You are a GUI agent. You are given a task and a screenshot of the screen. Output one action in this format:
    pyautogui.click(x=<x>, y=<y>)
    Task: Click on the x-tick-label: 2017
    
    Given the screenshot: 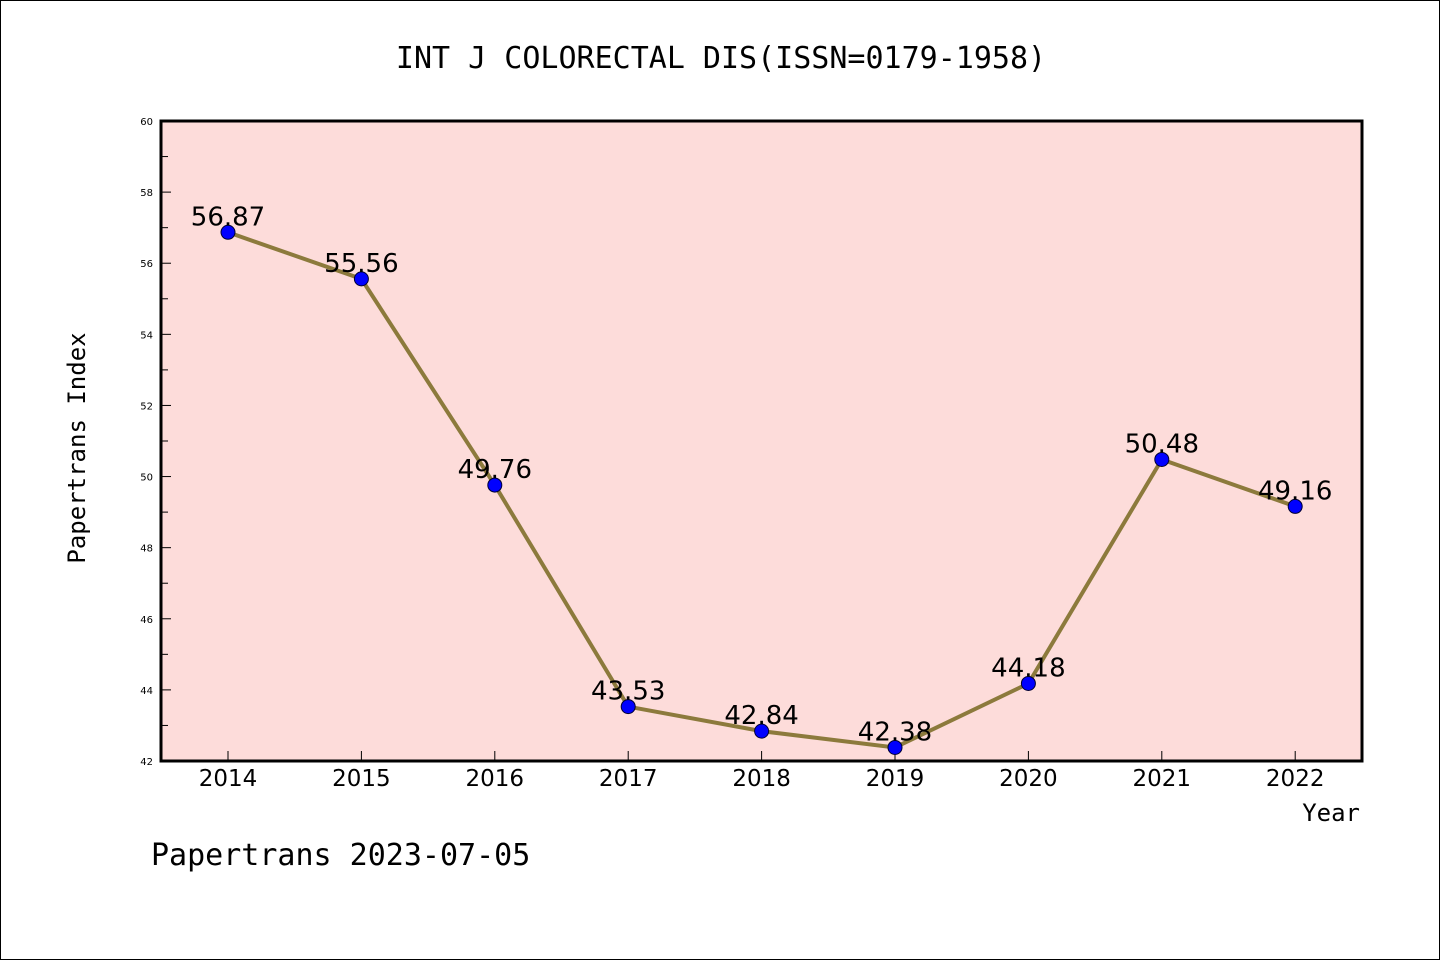 What is the action you would take?
    pyautogui.click(x=628, y=779)
    